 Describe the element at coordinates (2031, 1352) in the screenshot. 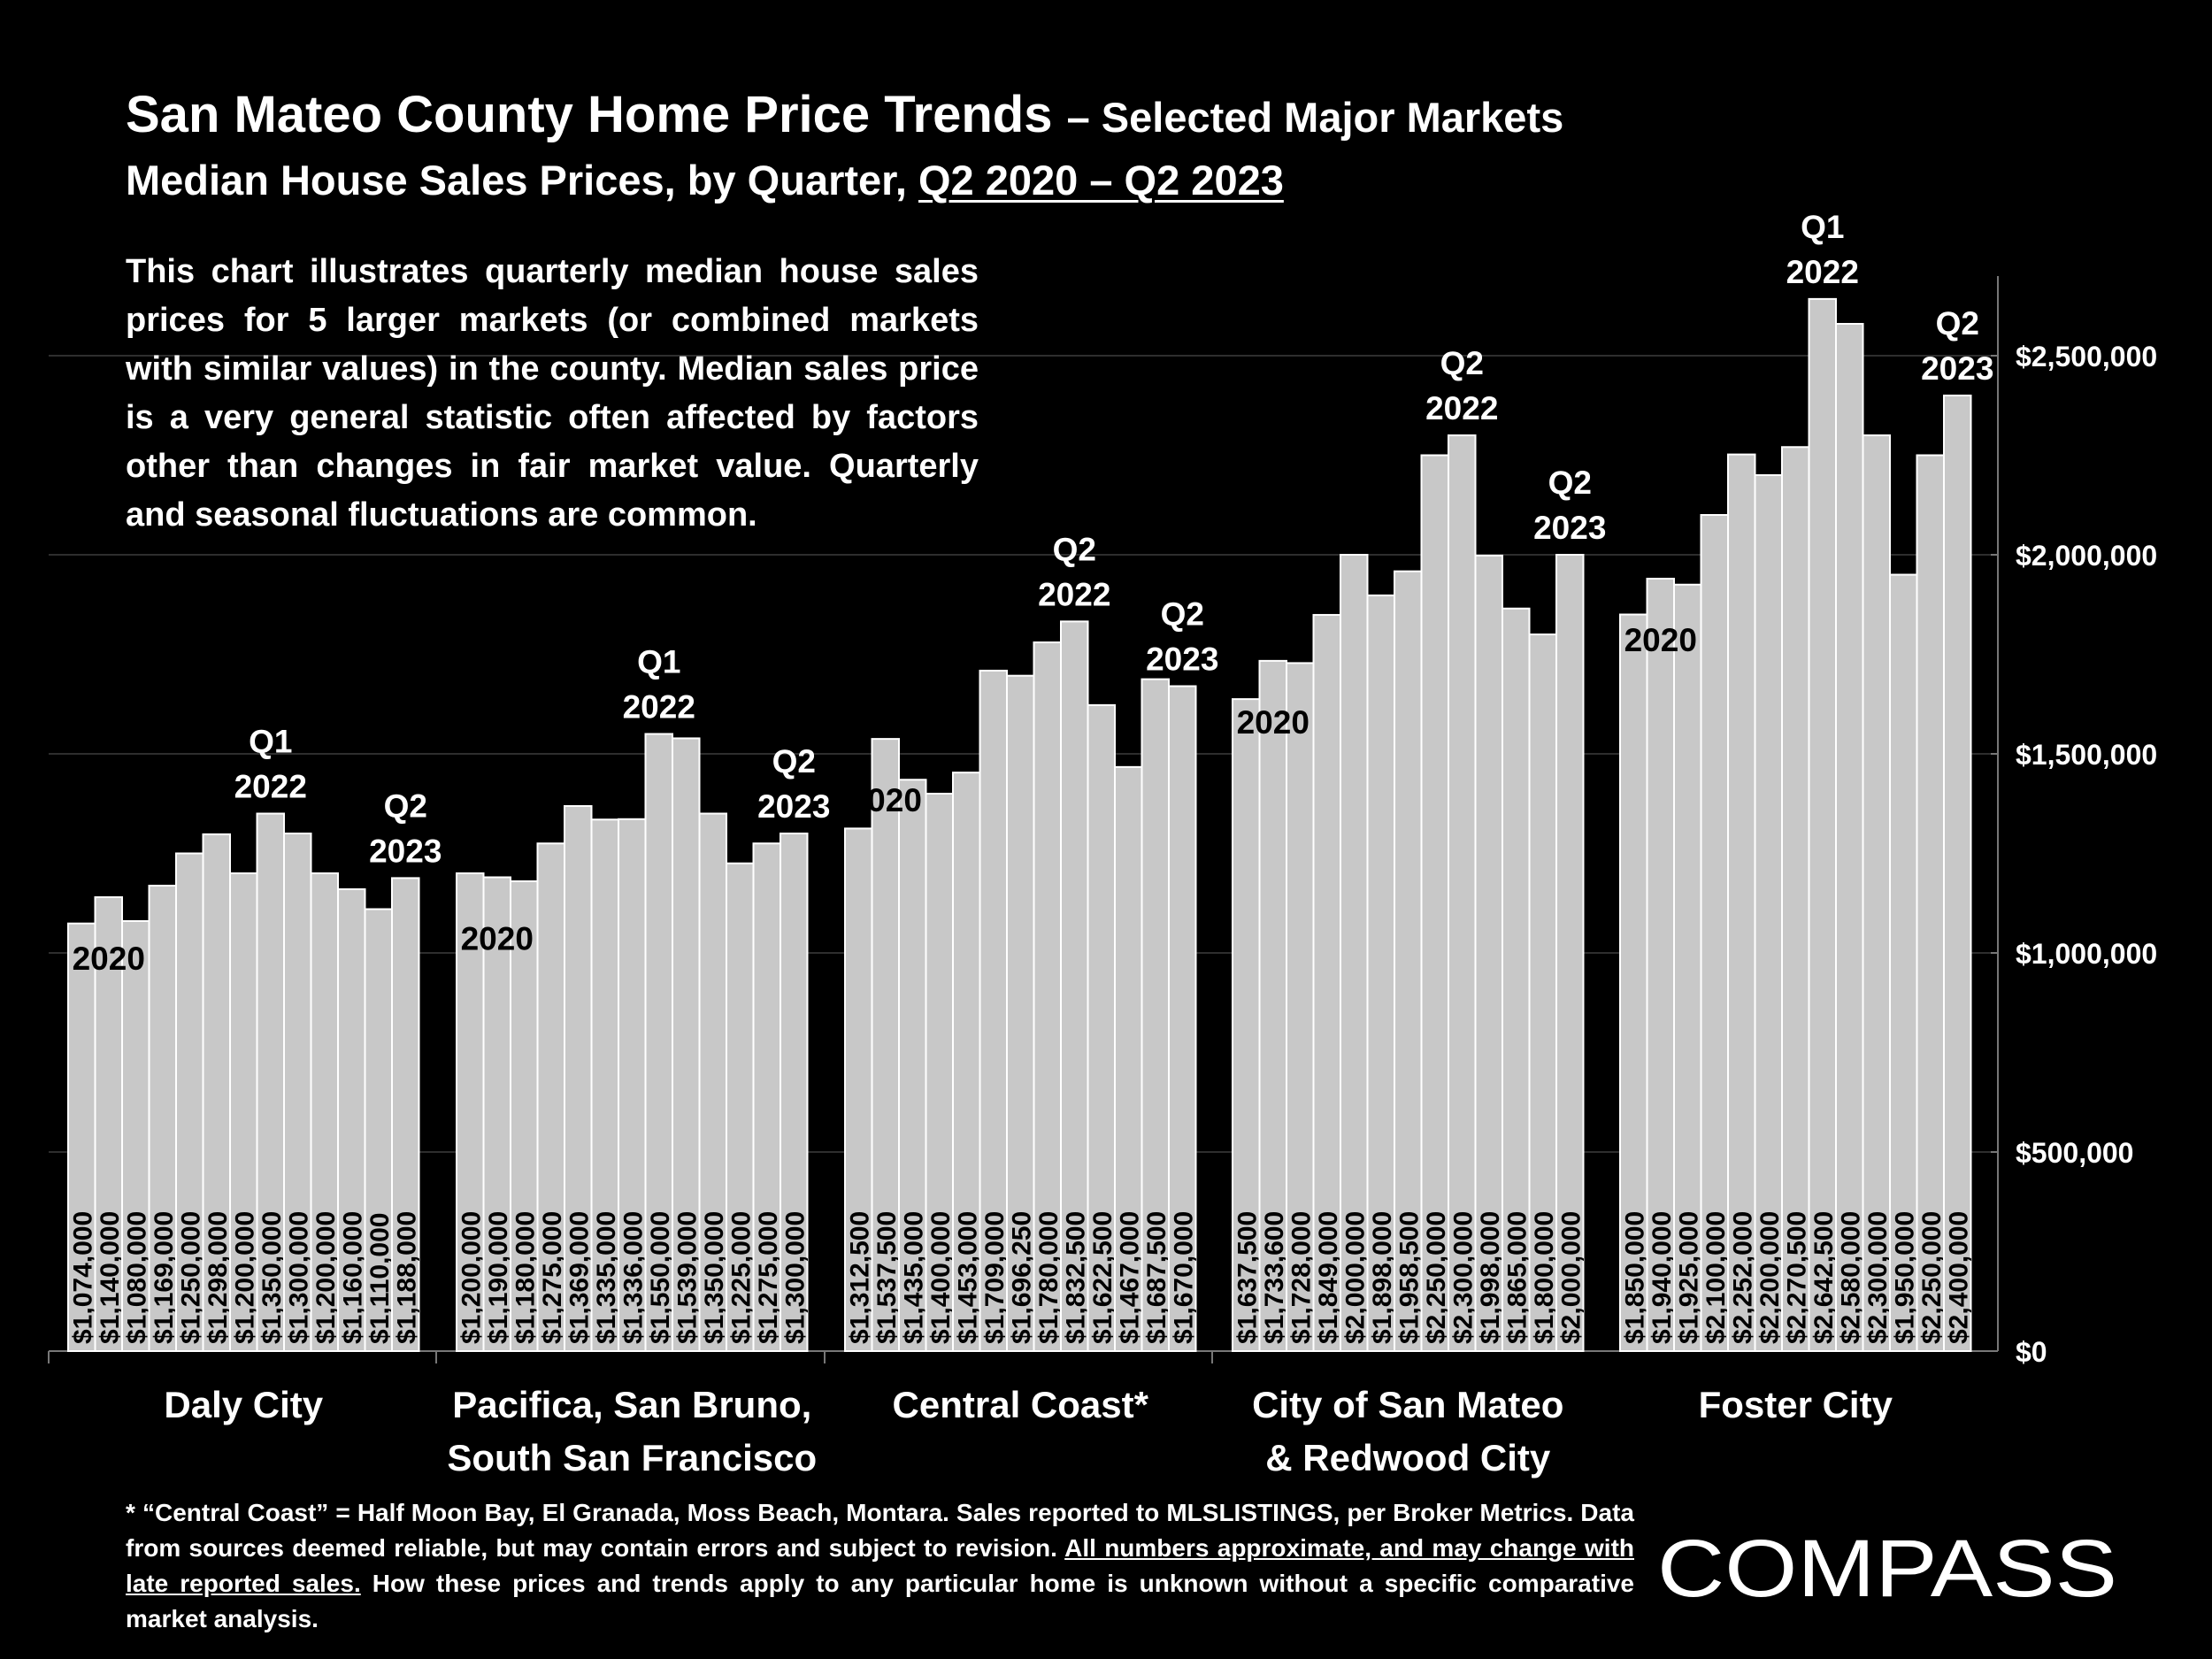

I see `y-tick-label: $0` at that location.